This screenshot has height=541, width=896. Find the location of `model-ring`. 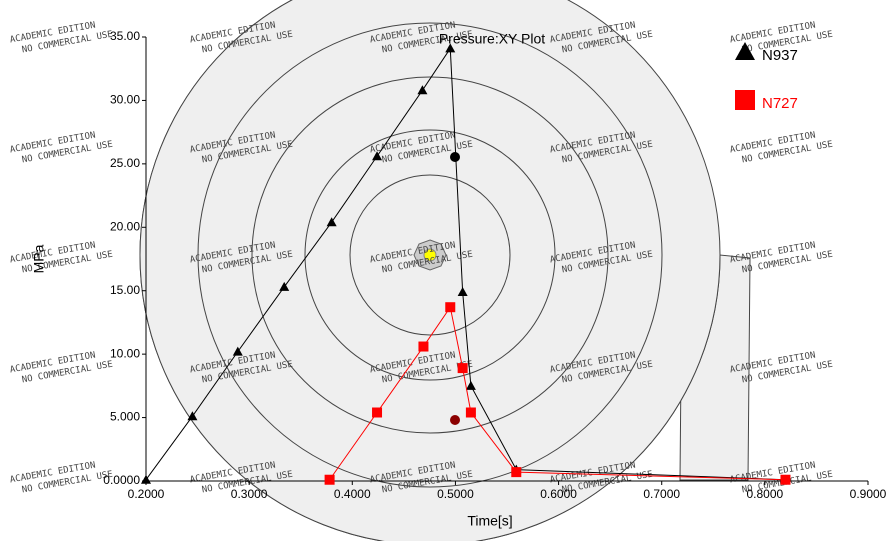

model-ring is located at coordinates (430, 255).